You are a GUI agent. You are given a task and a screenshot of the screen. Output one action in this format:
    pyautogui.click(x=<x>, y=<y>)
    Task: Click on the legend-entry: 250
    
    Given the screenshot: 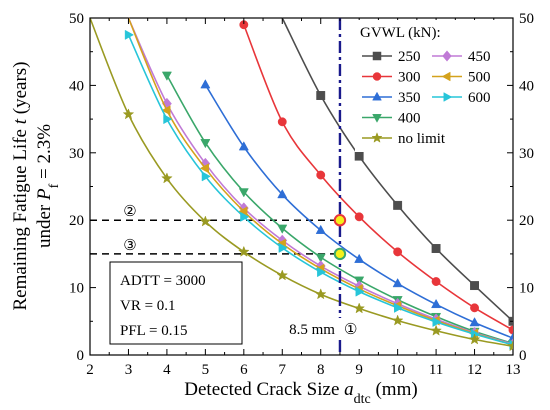 What is the action you would take?
    pyautogui.click(x=391, y=57)
    